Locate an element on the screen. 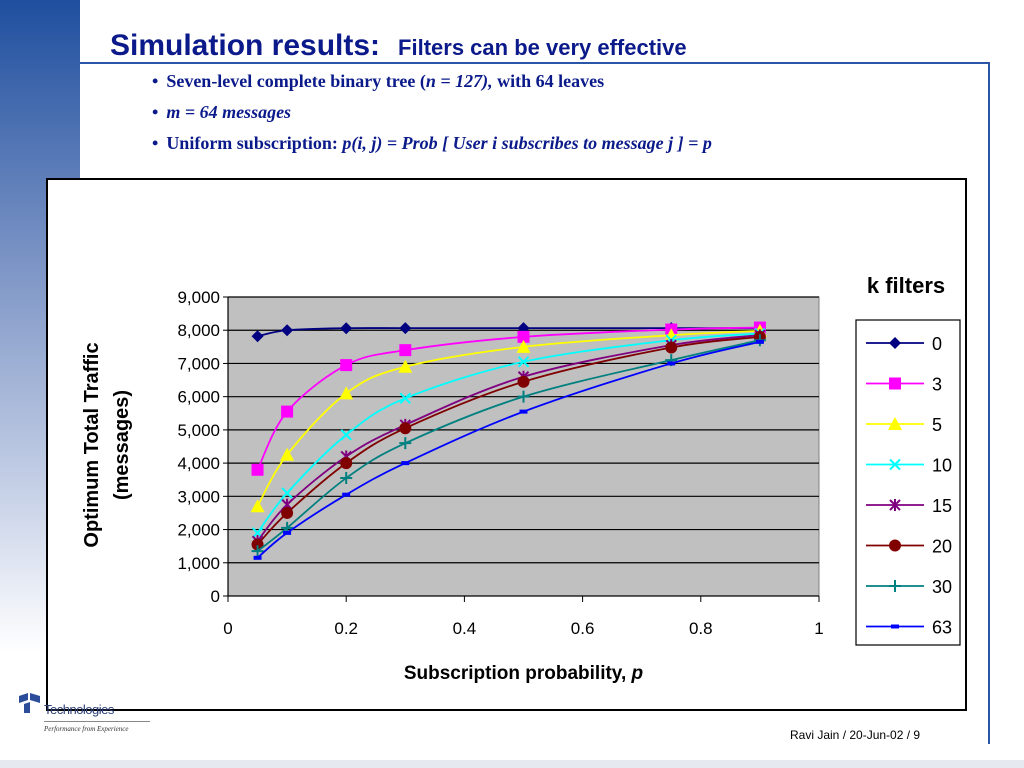  logo-flag-icon is located at coordinates (29, 703).